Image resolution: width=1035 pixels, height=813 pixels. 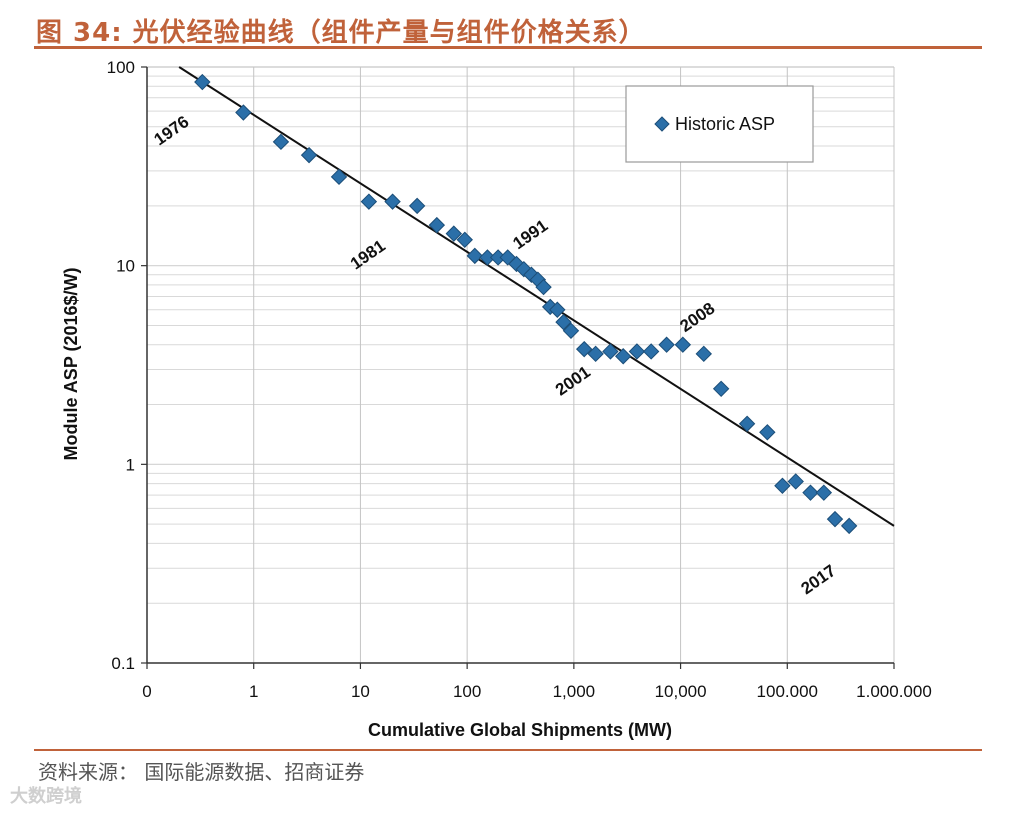 I want to click on x-tick-labels: 0 1 10 100 1,000 10,000 100.000 1.000.000, so click(x=537, y=691).